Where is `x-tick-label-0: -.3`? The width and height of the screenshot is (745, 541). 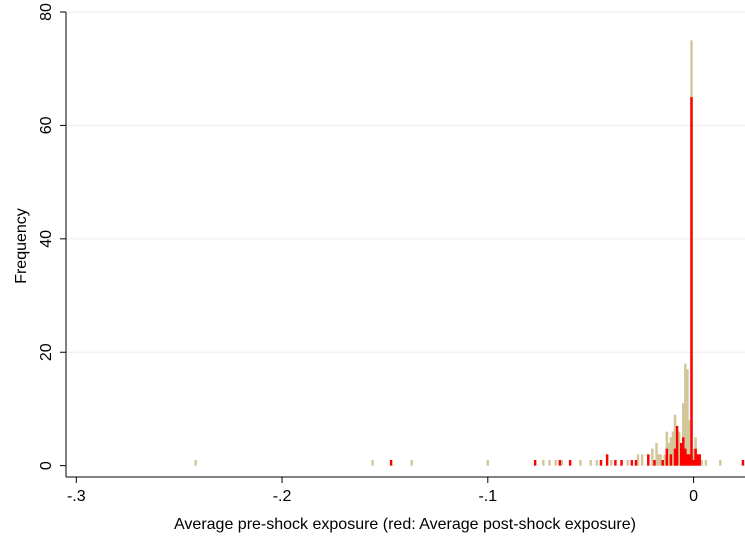 x-tick-label-0: -.3 is located at coordinates (76, 496).